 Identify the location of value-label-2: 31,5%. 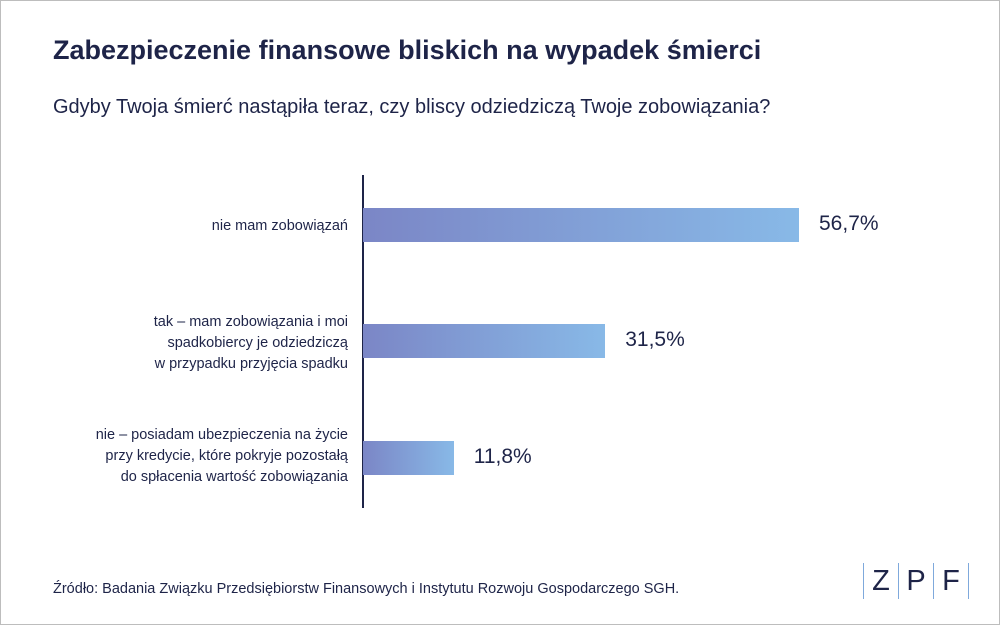
(655, 339).